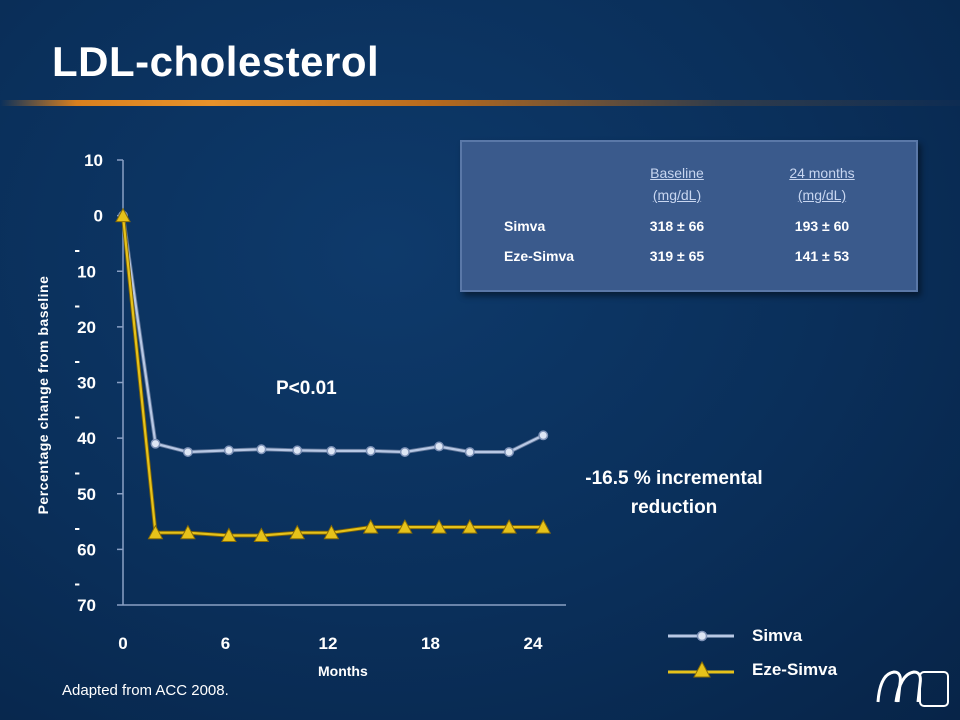 This screenshot has height=720, width=960. I want to click on x-tick-label: 0, so click(122, 643).